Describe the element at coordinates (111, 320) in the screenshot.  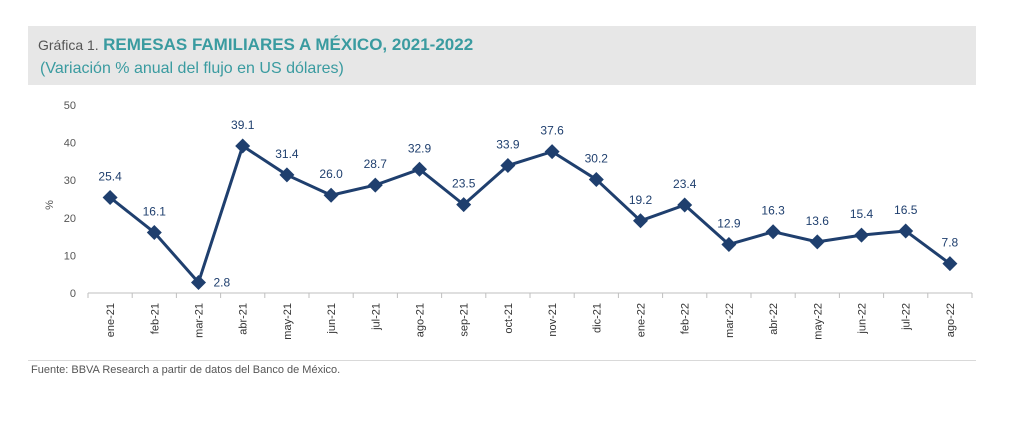
I see `x-tick-label: ene-21` at that location.